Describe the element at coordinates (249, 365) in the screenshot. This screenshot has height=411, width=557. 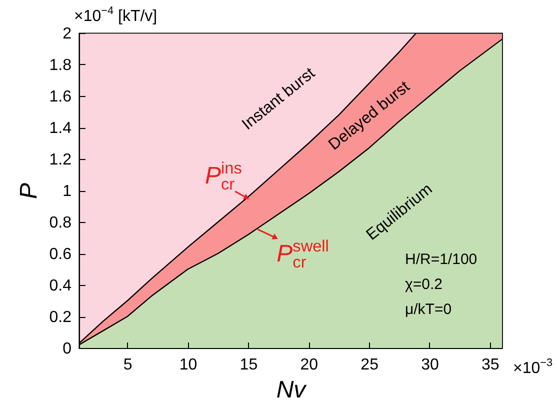
I see `x-tick-label: 15` at that location.